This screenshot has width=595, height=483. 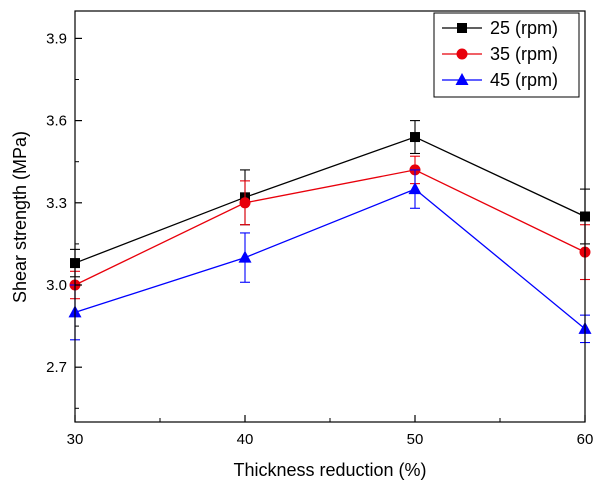 I want to click on x-tick-label: 40, so click(x=245, y=439).